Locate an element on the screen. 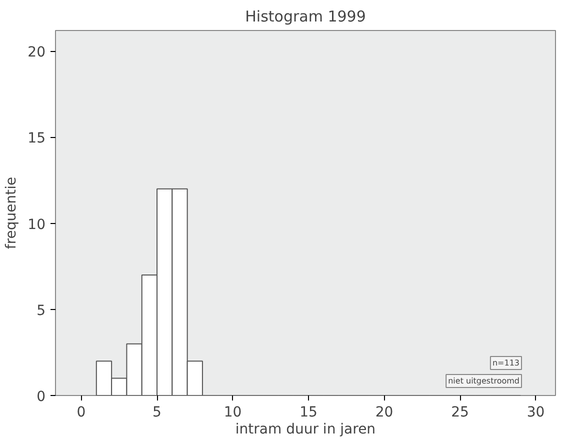 This screenshot has width=580, height=444. y-tick-label: 10 is located at coordinates (37, 224).